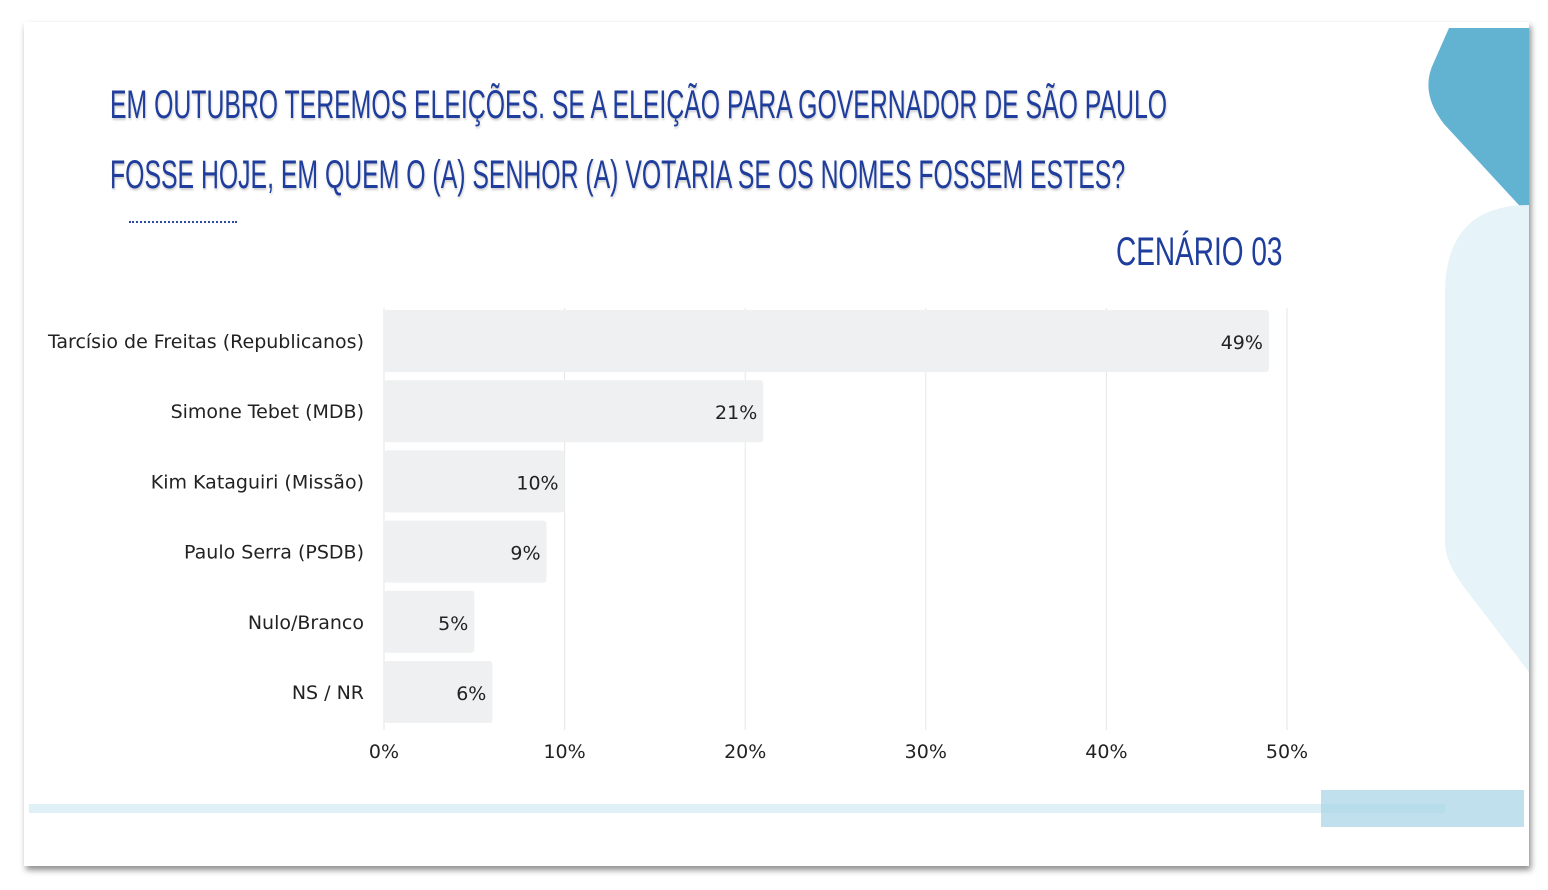 The width and height of the screenshot is (1548, 890). What do you see at coordinates (537, 483) in the screenshot?
I see `data-label: 10%` at bounding box center [537, 483].